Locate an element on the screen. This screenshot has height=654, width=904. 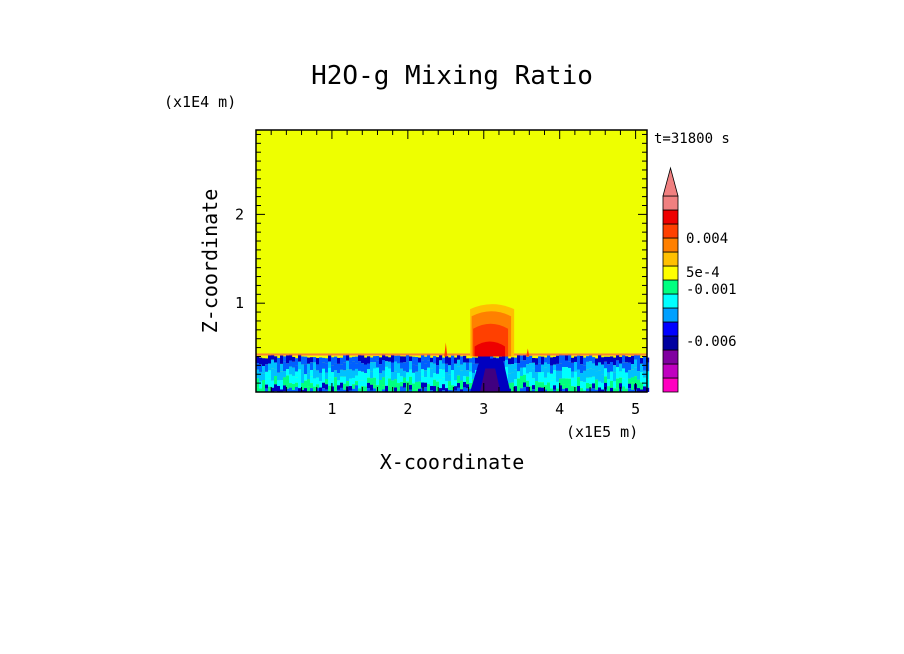
colorbar-tick-label: -0.001 is located at coordinates (711, 290).